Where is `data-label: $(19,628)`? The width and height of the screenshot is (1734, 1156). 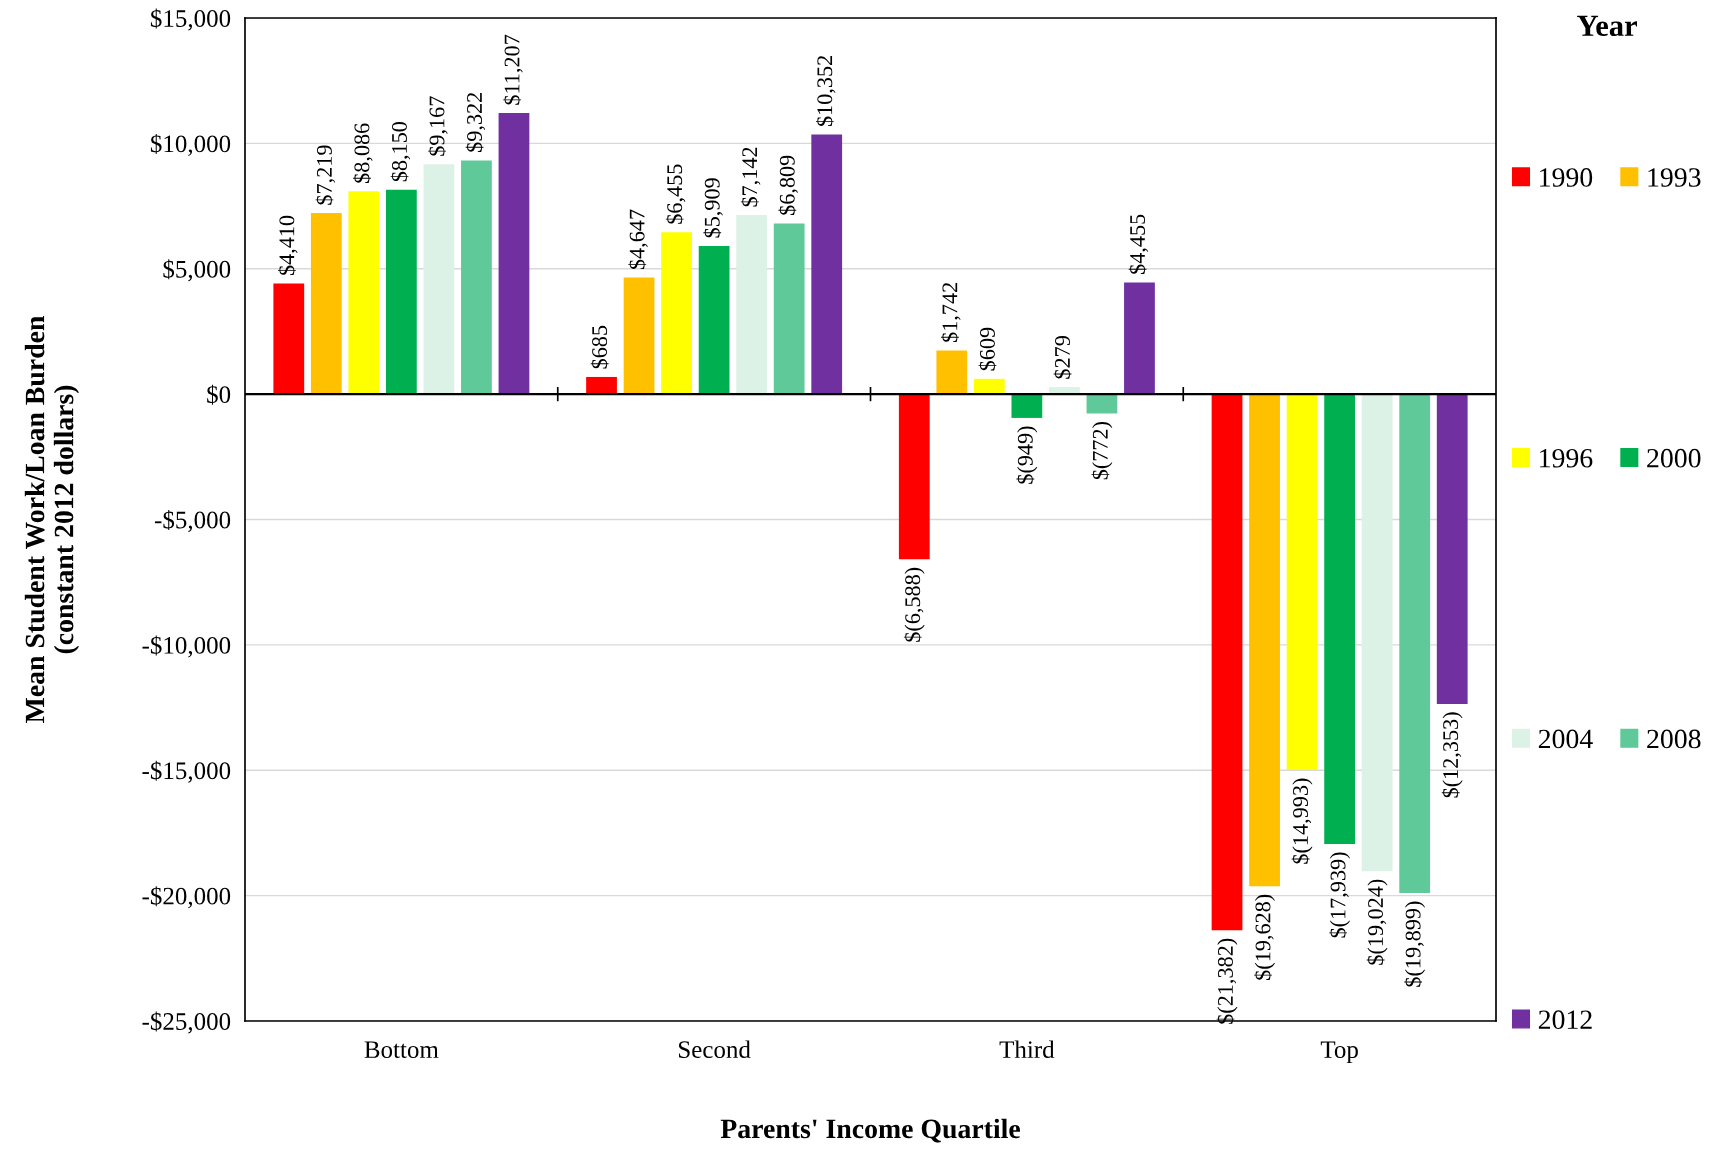 data-label: $(19,628) is located at coordinates (1264, 937).